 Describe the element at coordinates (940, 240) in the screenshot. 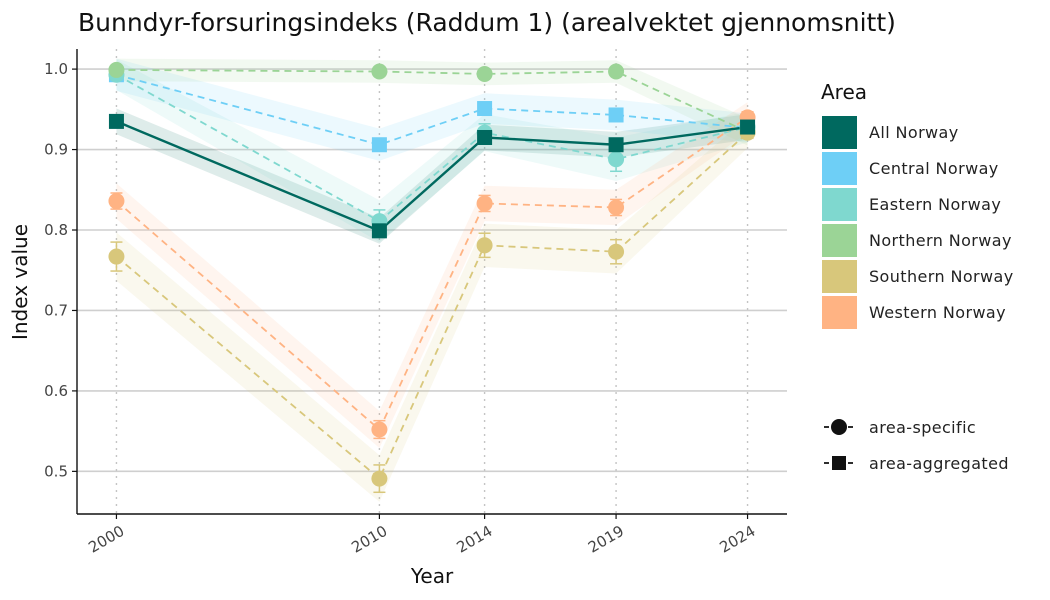

I see `legend-label: Northern Norway` at that location.